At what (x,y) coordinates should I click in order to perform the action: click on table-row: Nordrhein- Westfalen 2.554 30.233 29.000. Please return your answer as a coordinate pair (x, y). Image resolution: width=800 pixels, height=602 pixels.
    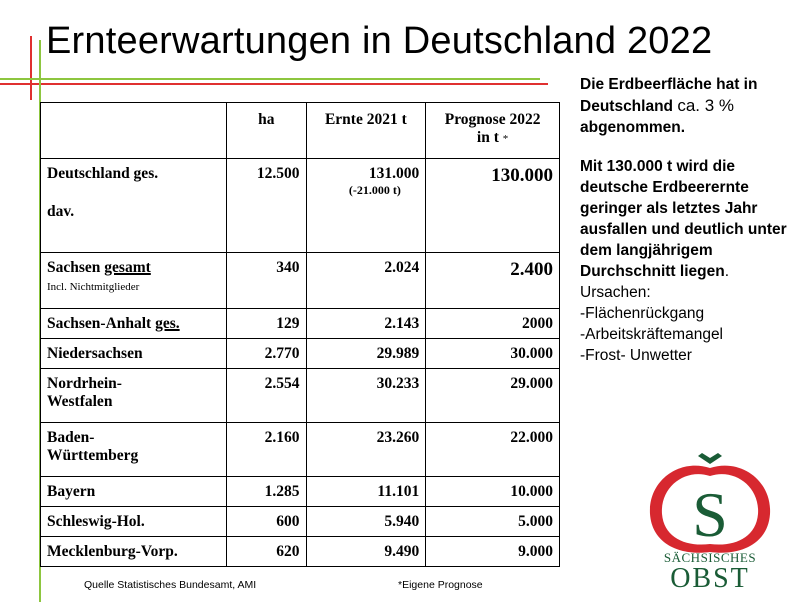
    Looking at the image, I should click on (299, 395).